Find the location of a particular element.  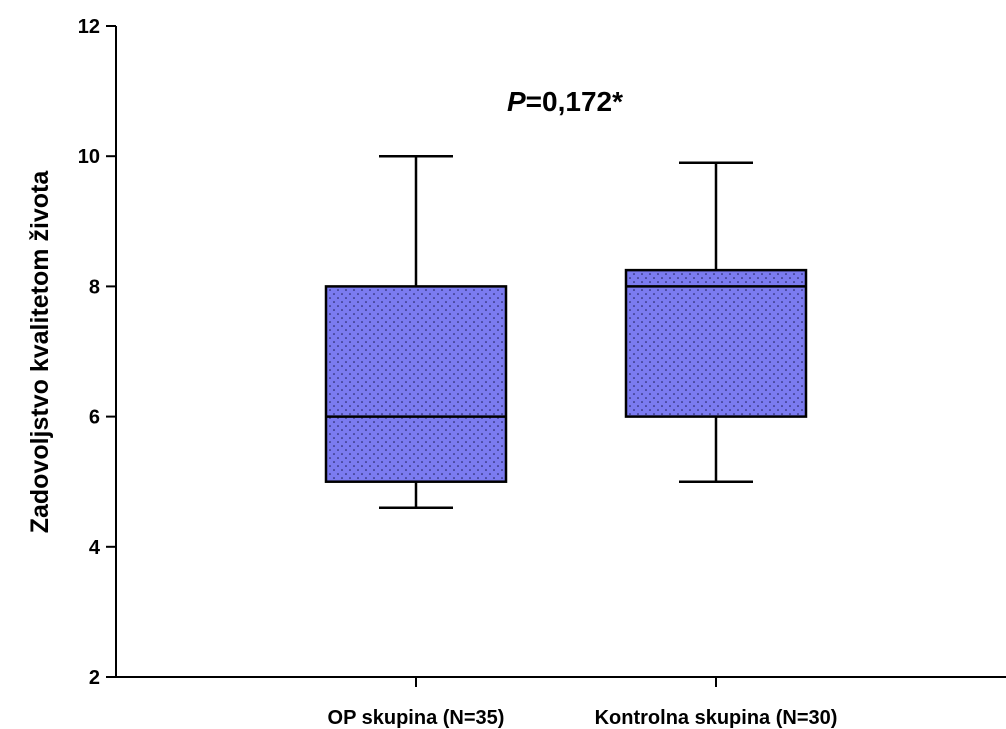

category-label-1: OP skupina (N=35) is located at coordinates (416, 718).